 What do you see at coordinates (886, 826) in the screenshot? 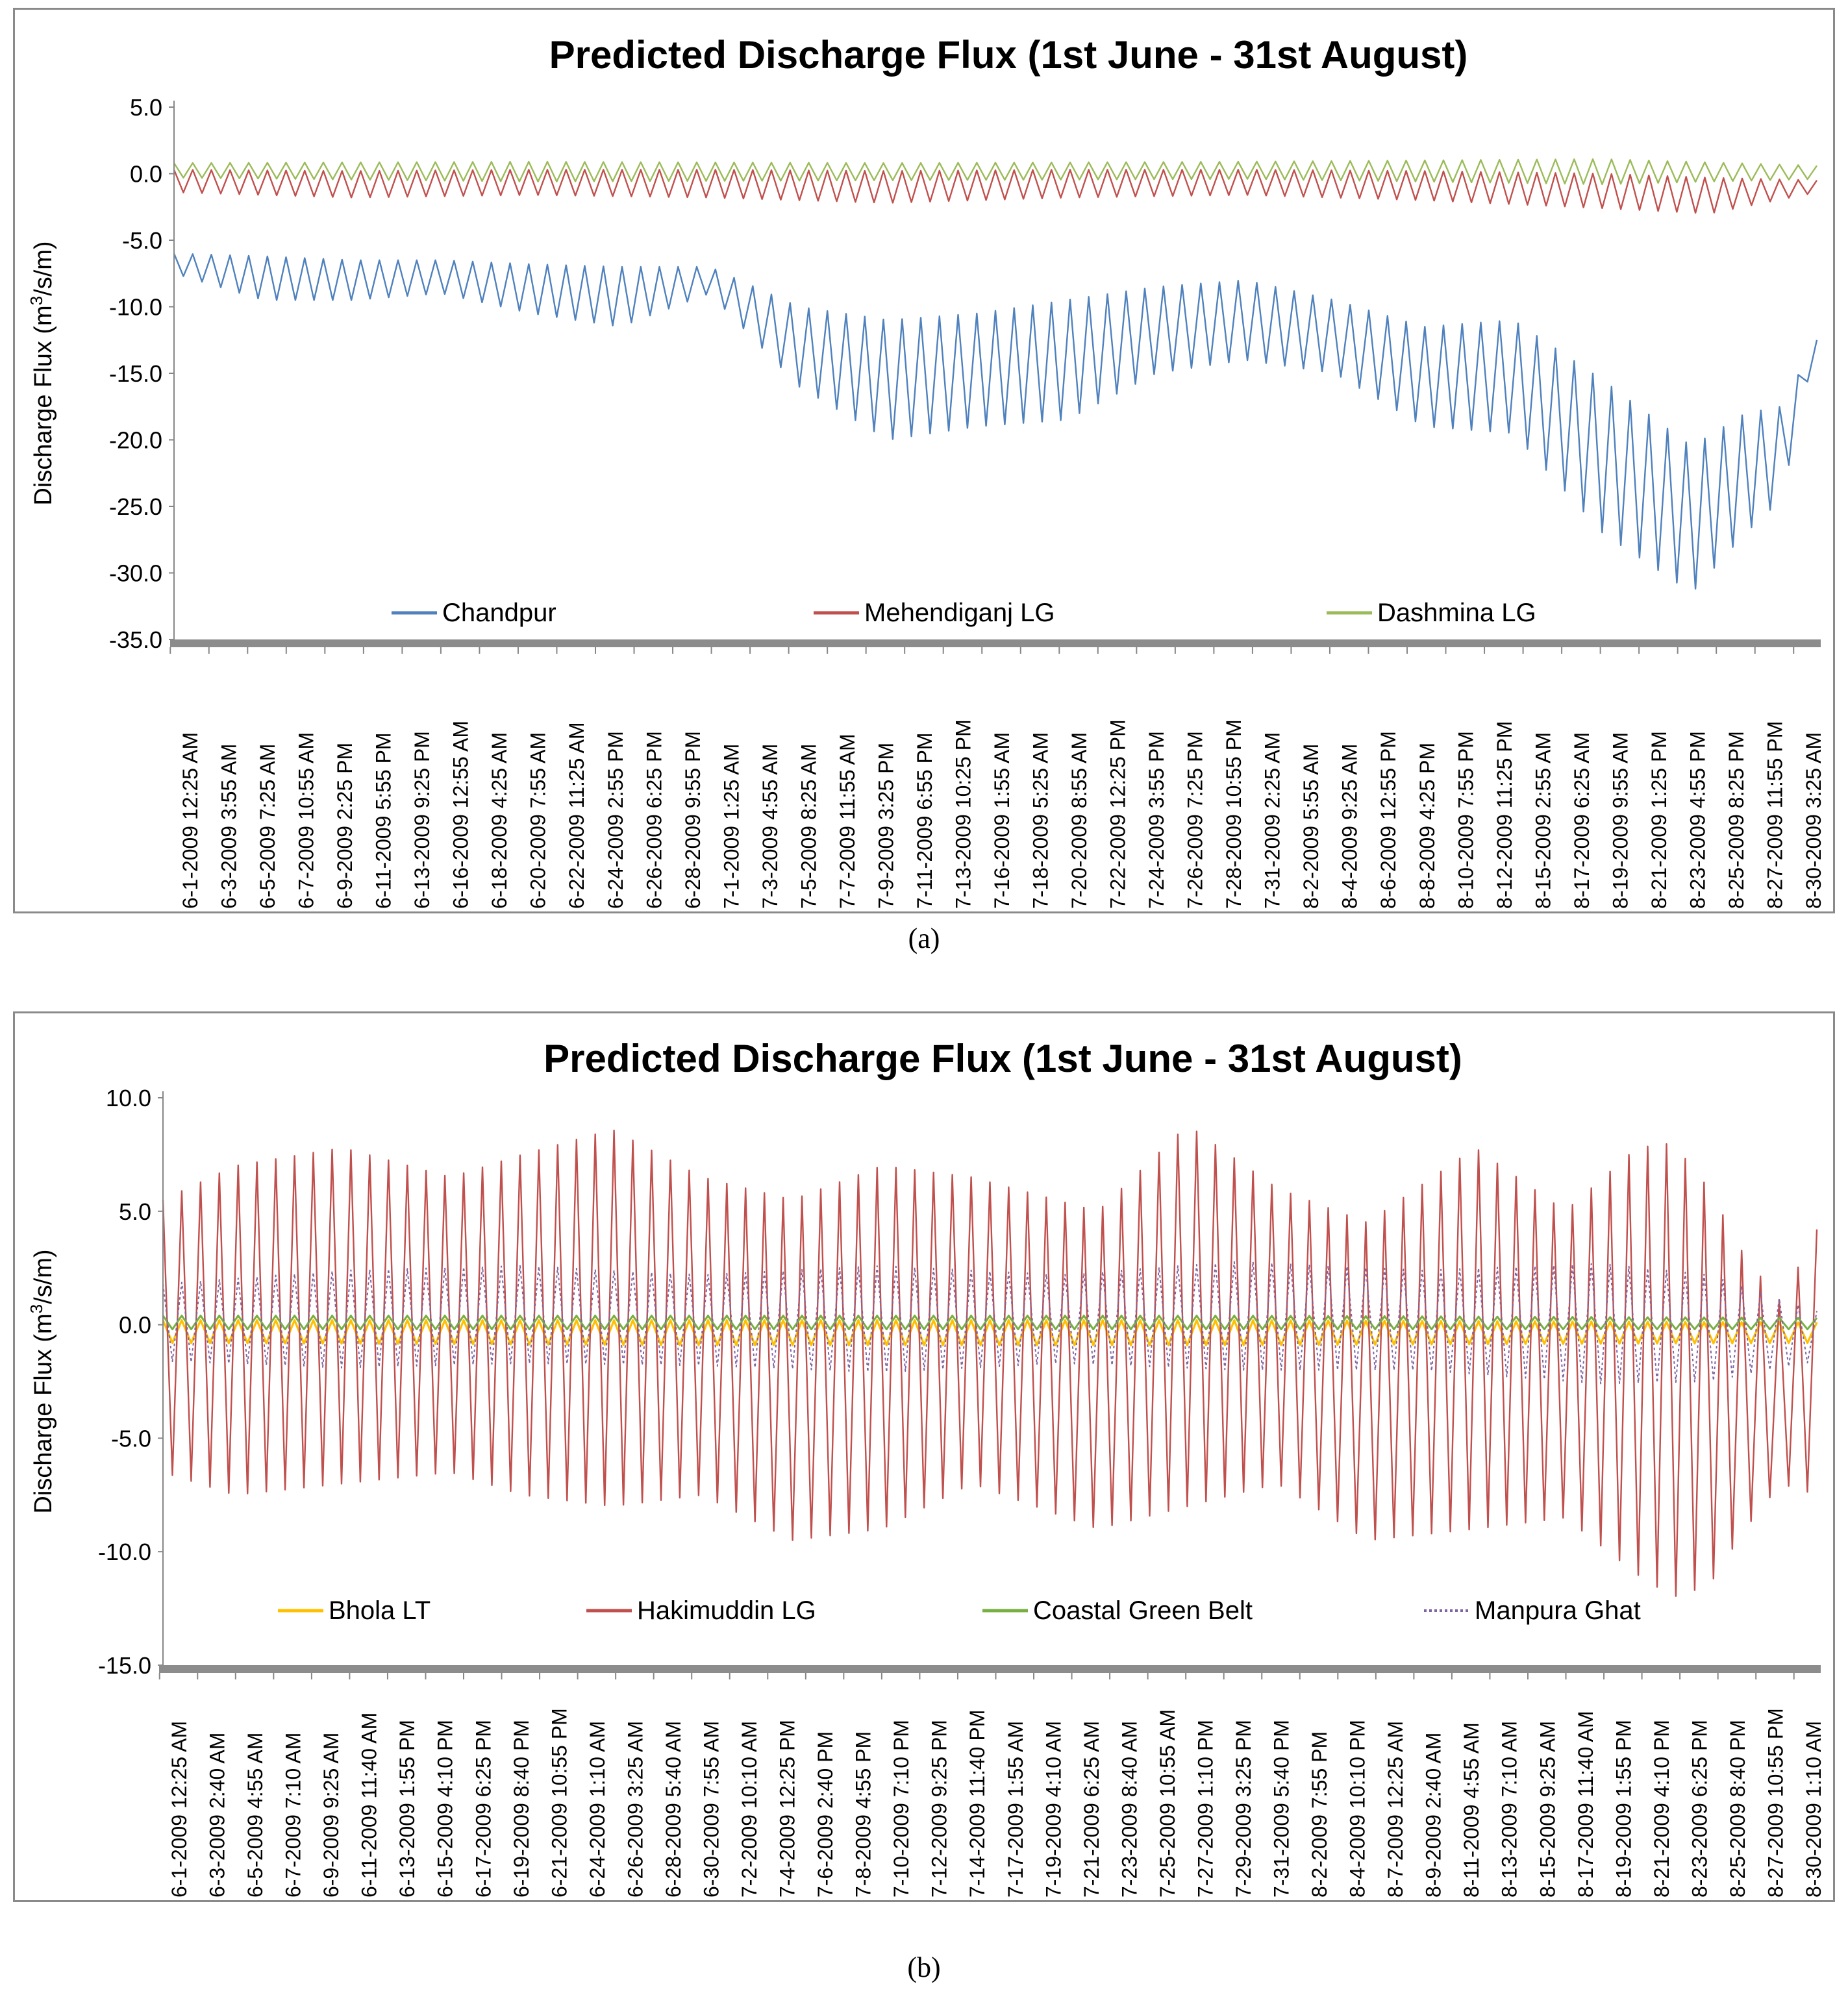
I see `x-tick-label: 7-9-2009 3:25 PM` at bounding box center [886, 826].